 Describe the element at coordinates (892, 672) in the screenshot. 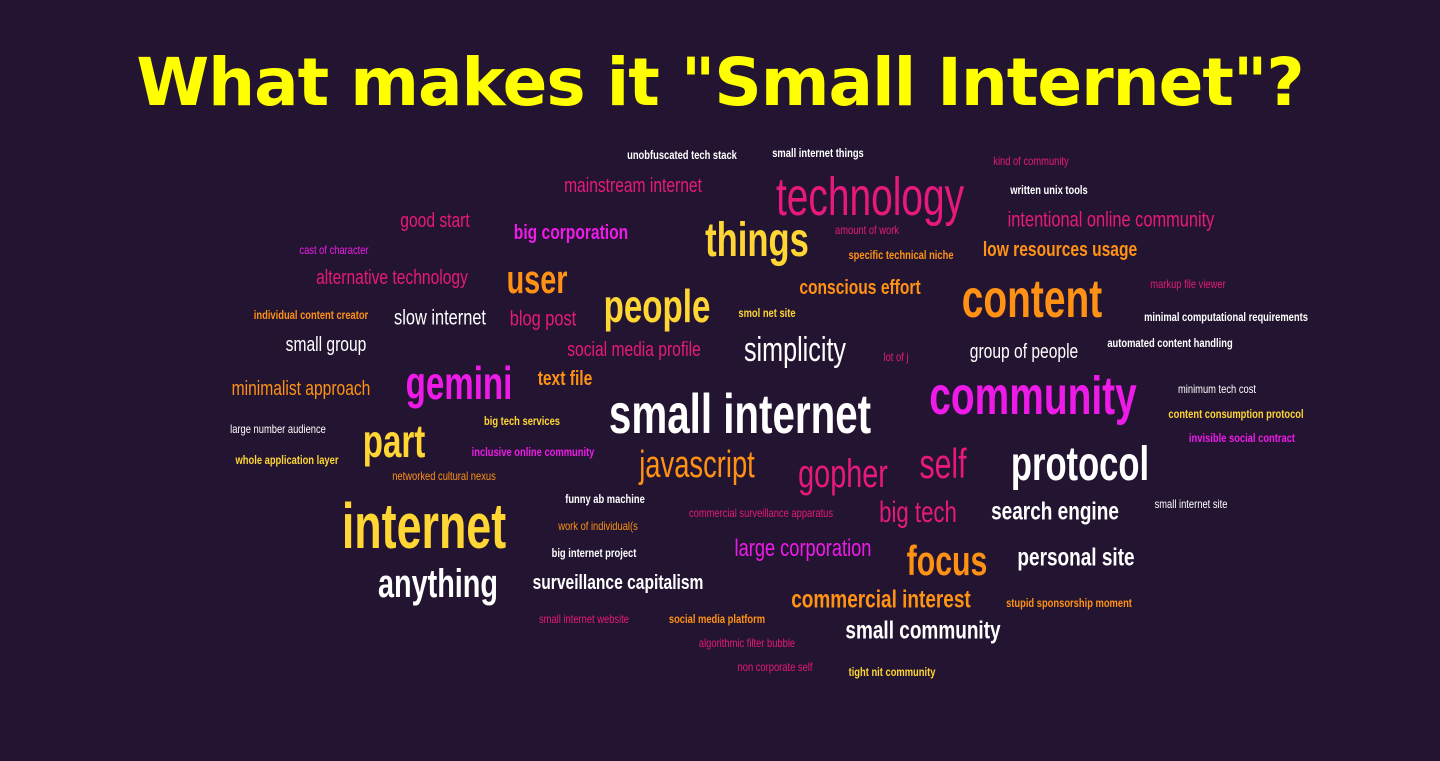

I see `cloud-word: tight nit community` at that location.